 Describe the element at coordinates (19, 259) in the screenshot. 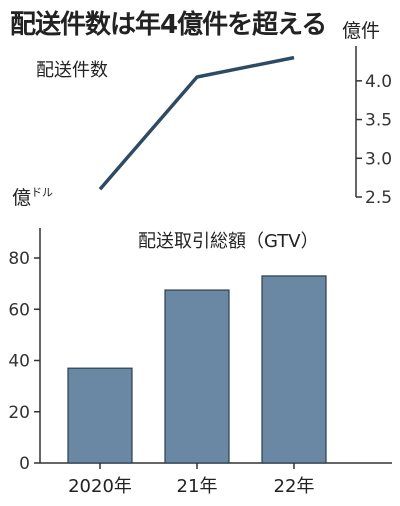

I see `bar-y-tick-label: 80` at that location.